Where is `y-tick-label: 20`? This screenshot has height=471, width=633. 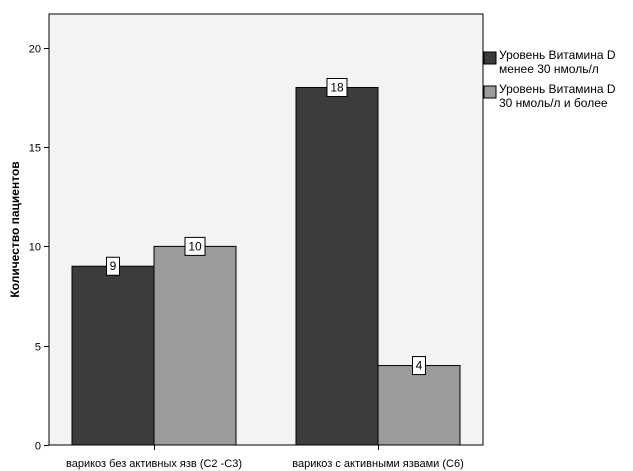 y-tick-label: 20 is located at coordinates (35, 50).